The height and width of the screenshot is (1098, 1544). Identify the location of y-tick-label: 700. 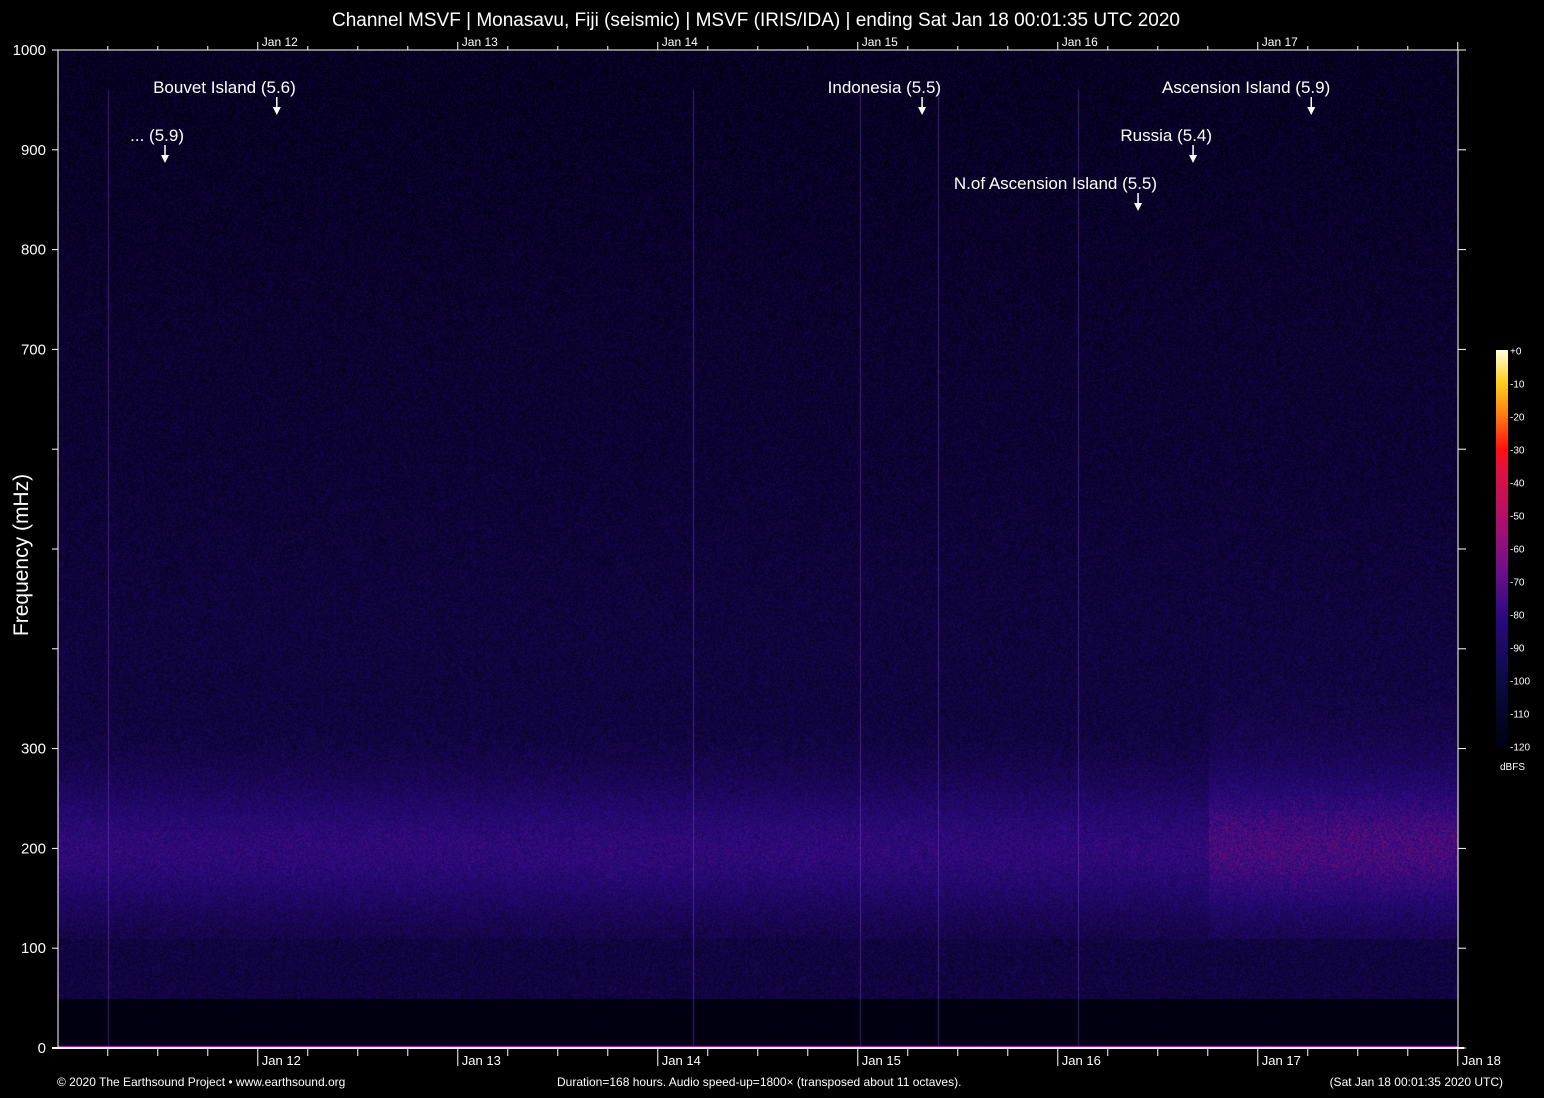
(33, 349).